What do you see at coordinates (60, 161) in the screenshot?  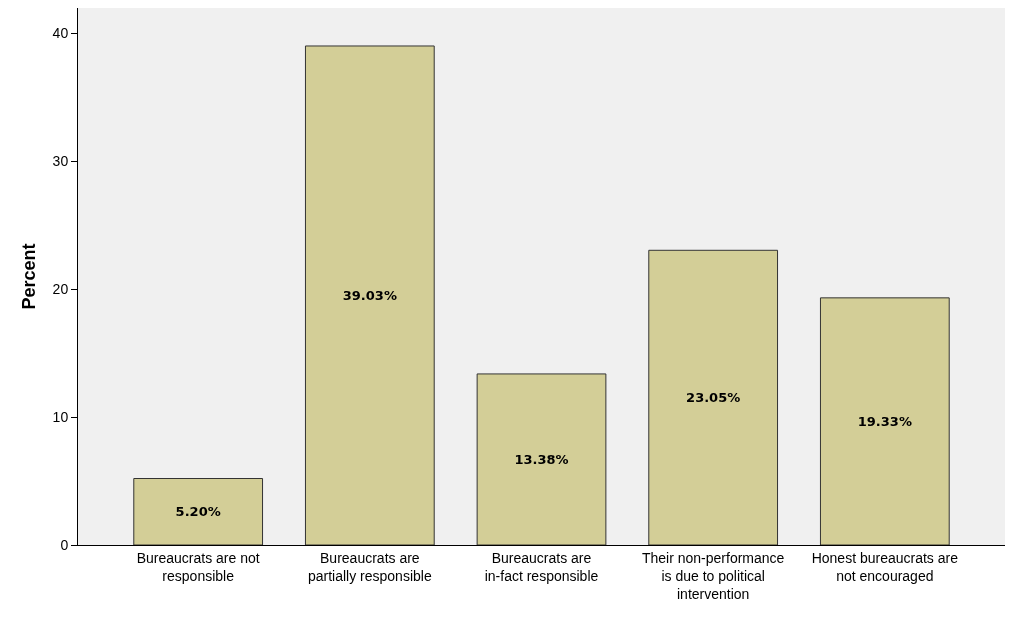 I see `y-tick-label: 30` at bounding box center [60, 161].